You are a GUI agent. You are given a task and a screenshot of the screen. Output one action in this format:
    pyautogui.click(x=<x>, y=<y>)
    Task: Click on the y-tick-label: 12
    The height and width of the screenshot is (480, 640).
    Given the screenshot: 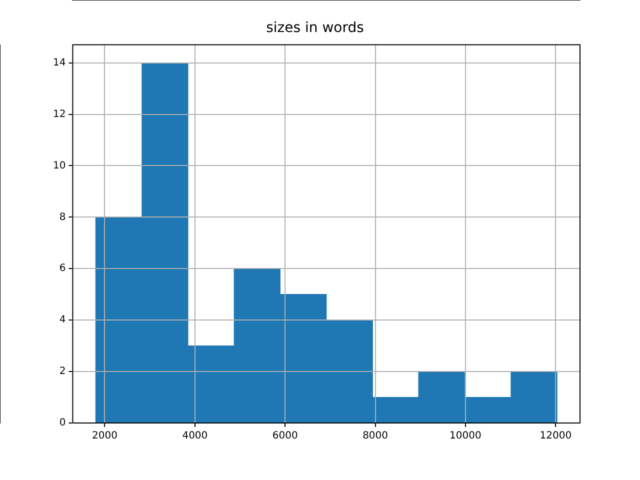 What is the action you would take?
    pyautogui.click(x=59, y=114)
    